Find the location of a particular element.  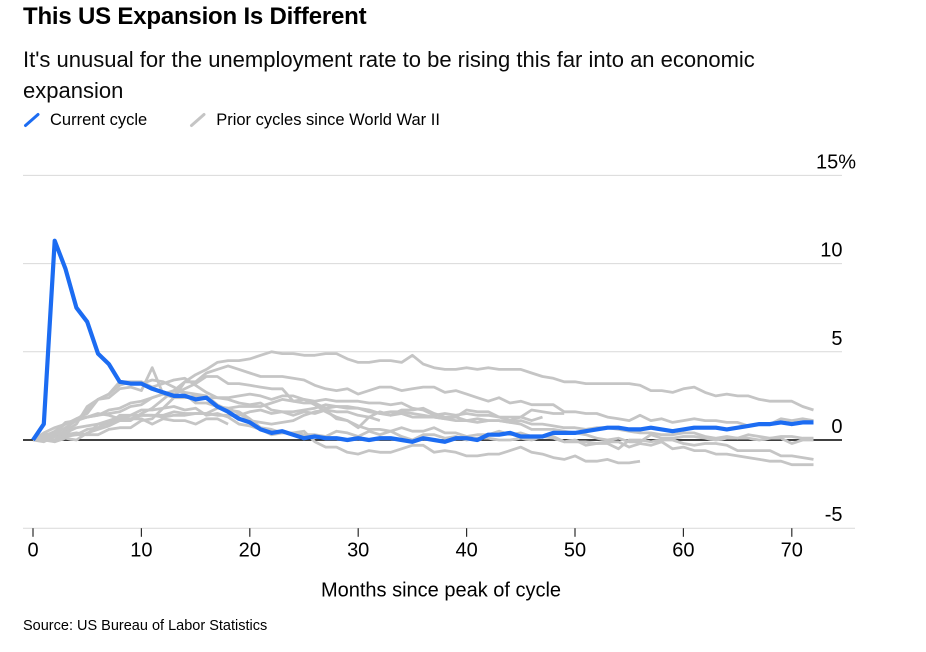

legend-label-current-cycle: Current cycle is located at coordinates (99, 120).